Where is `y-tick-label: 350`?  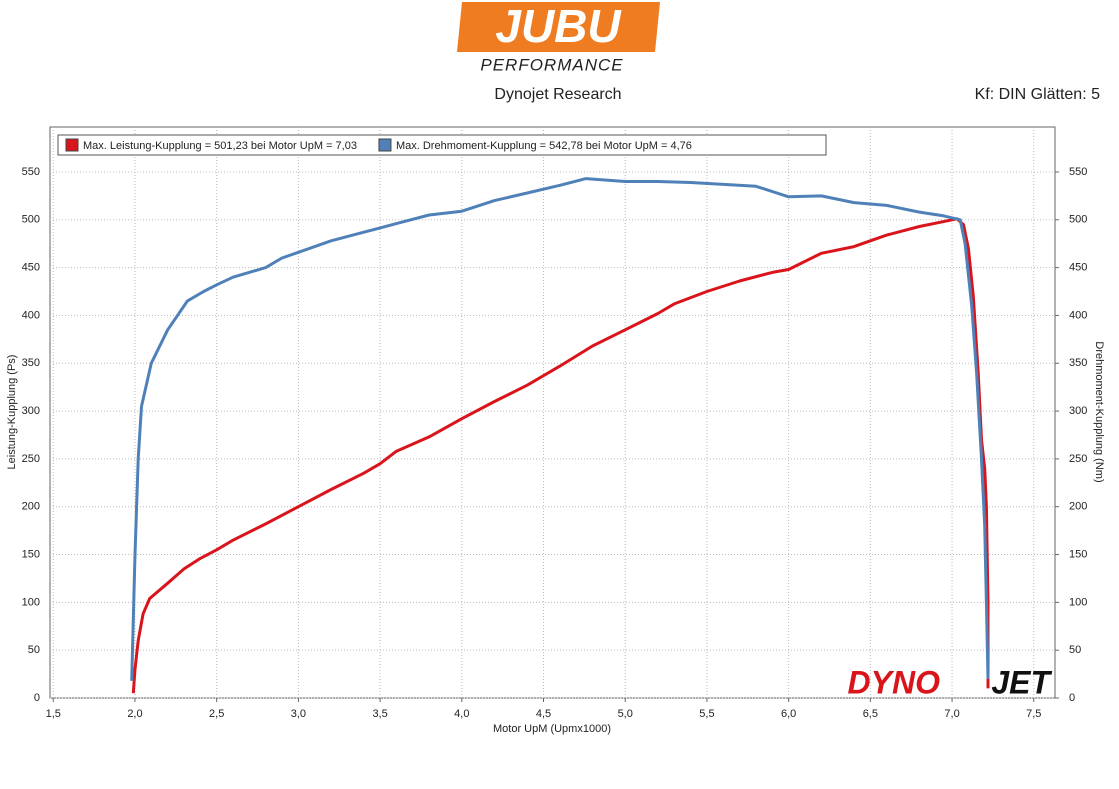
y-tick-label: 350 is located at coordinates (31, 363).